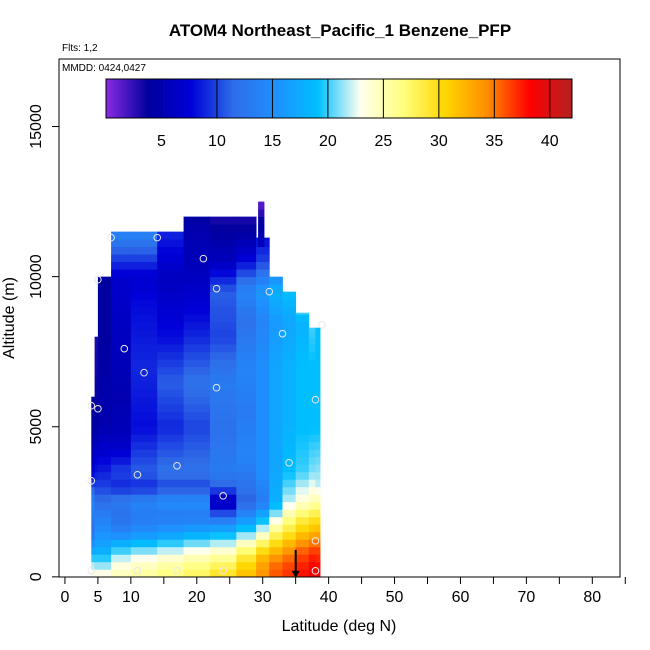  What do you see at coordinates (339, 114) in the screenshot?
I see `colorbar: 5 10 15 20 25 30 35 40` at bounding box center [339, 114].